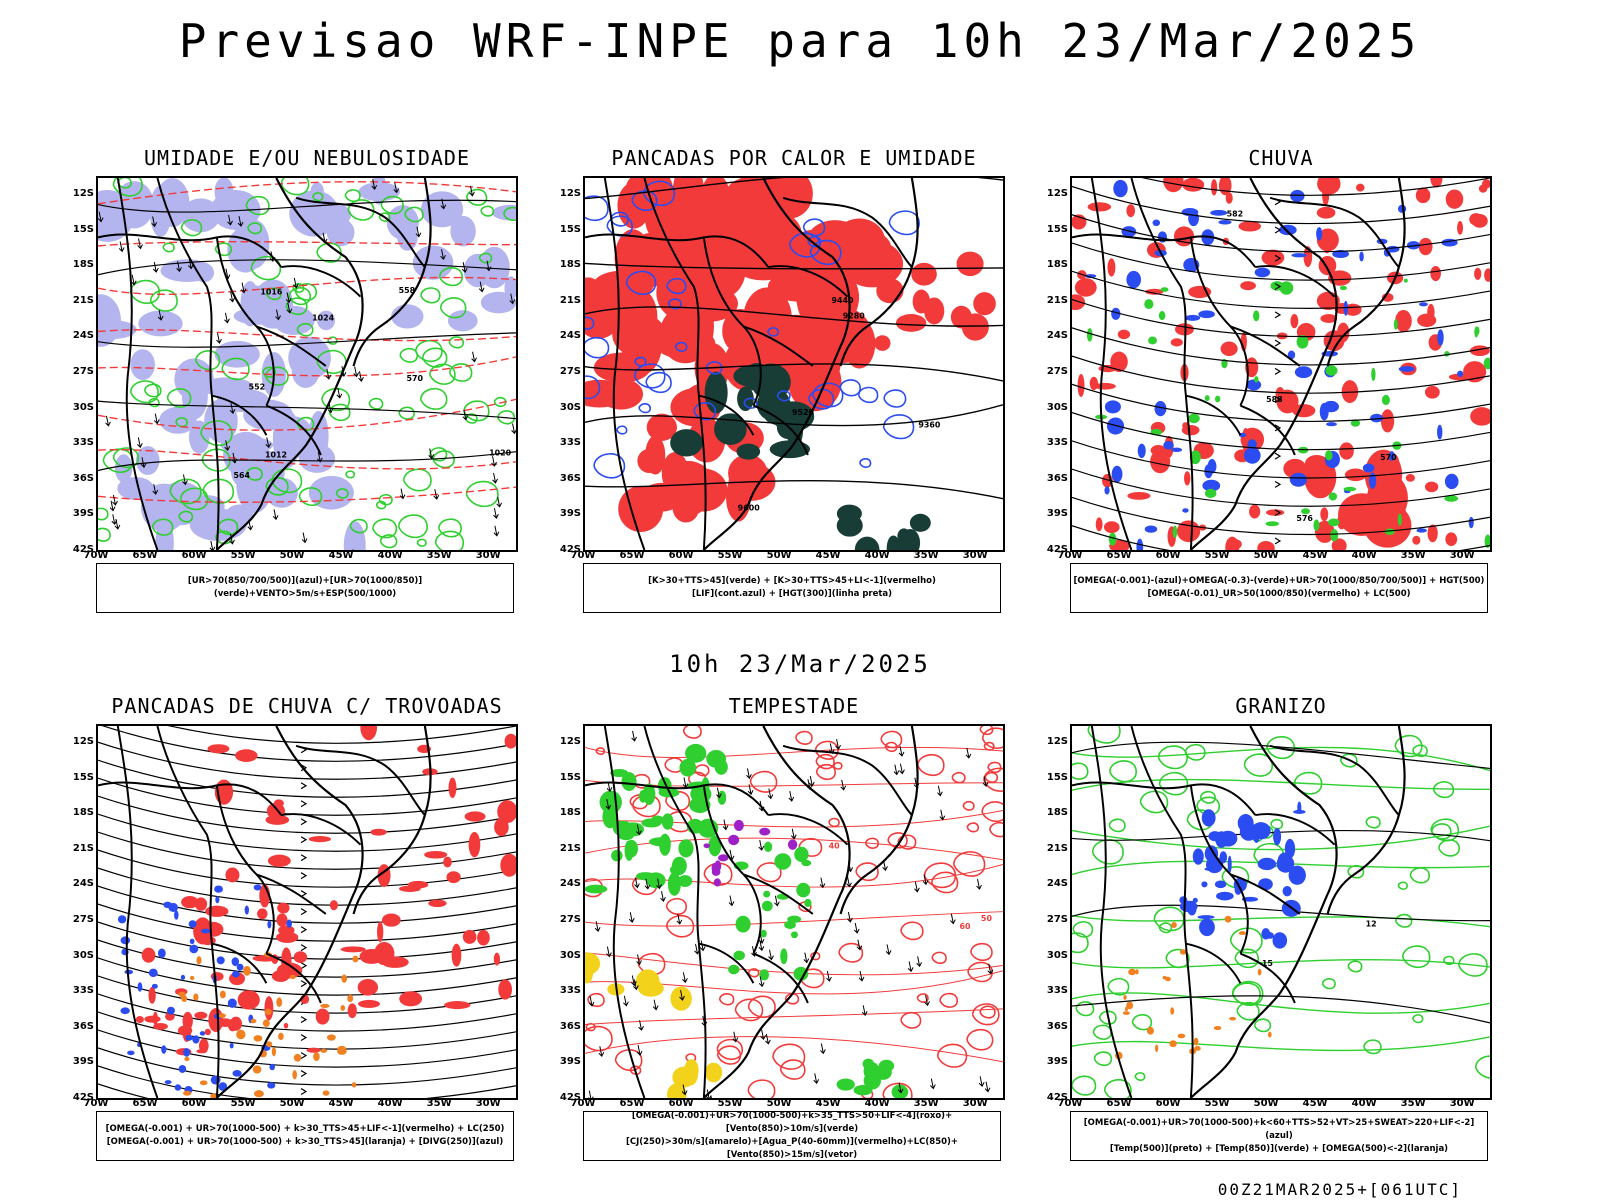 Image resolution: width=1600 pixels, height=1200 pixels. I want to click on thickness-contour, so click(307, 459).